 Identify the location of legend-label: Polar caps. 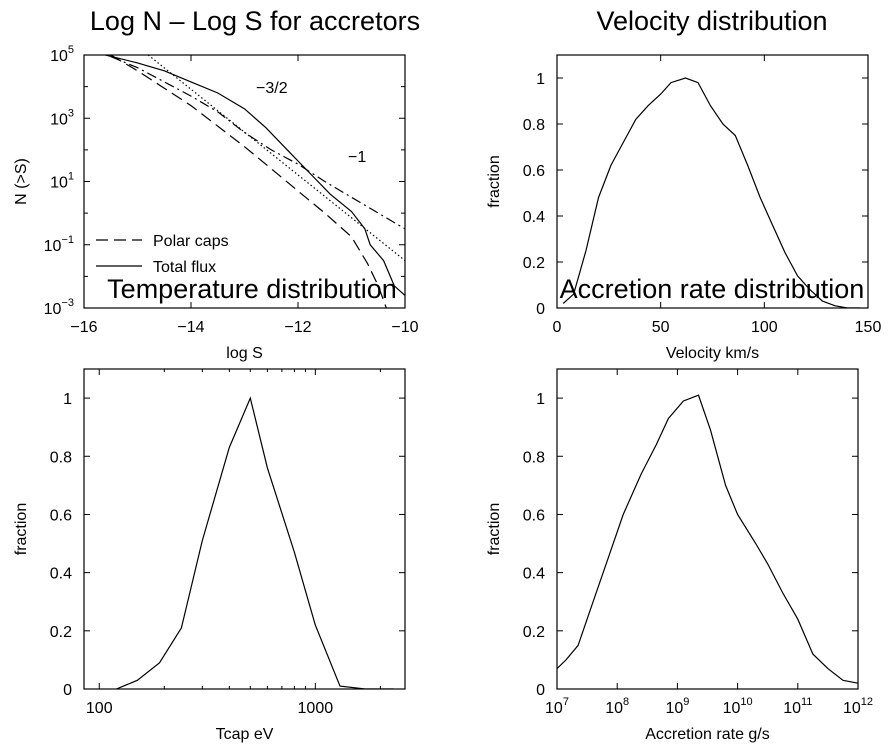
(191, 241).